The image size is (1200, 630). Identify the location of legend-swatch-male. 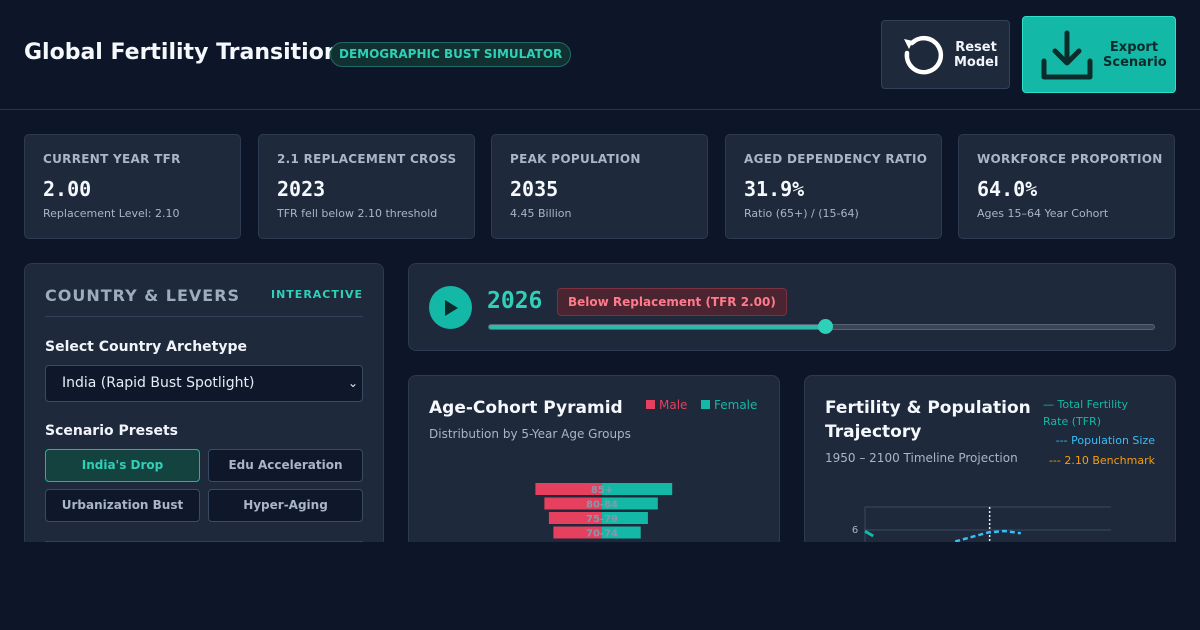
(650, 404).